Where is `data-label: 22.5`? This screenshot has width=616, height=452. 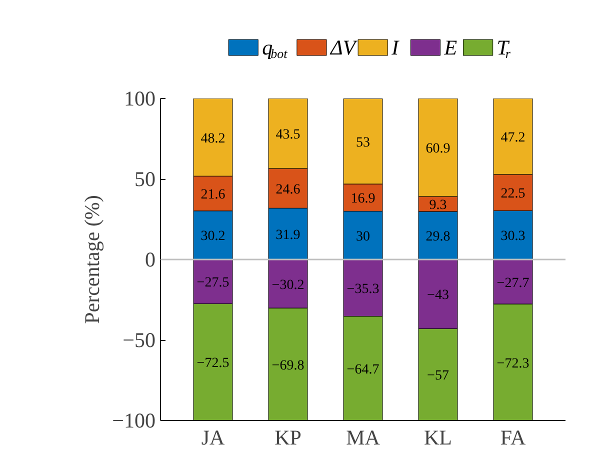 data-label: 22.5 is located at coordinates (513, 194).